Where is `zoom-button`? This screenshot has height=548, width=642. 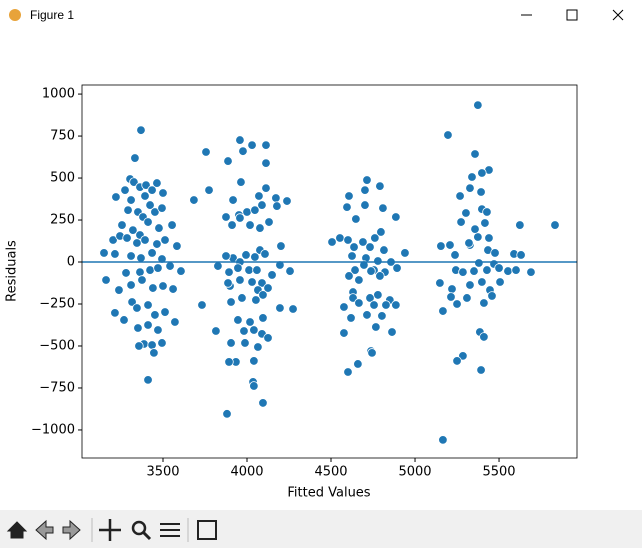
zoom-button is located at coordinates (139, 528).